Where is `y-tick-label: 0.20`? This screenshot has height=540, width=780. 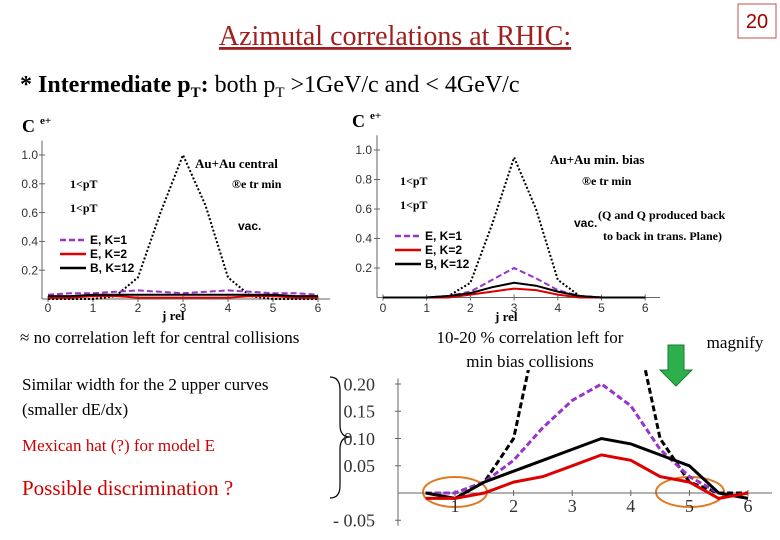
y-tick-label: 0.20 is located at coordinates (360, 384).